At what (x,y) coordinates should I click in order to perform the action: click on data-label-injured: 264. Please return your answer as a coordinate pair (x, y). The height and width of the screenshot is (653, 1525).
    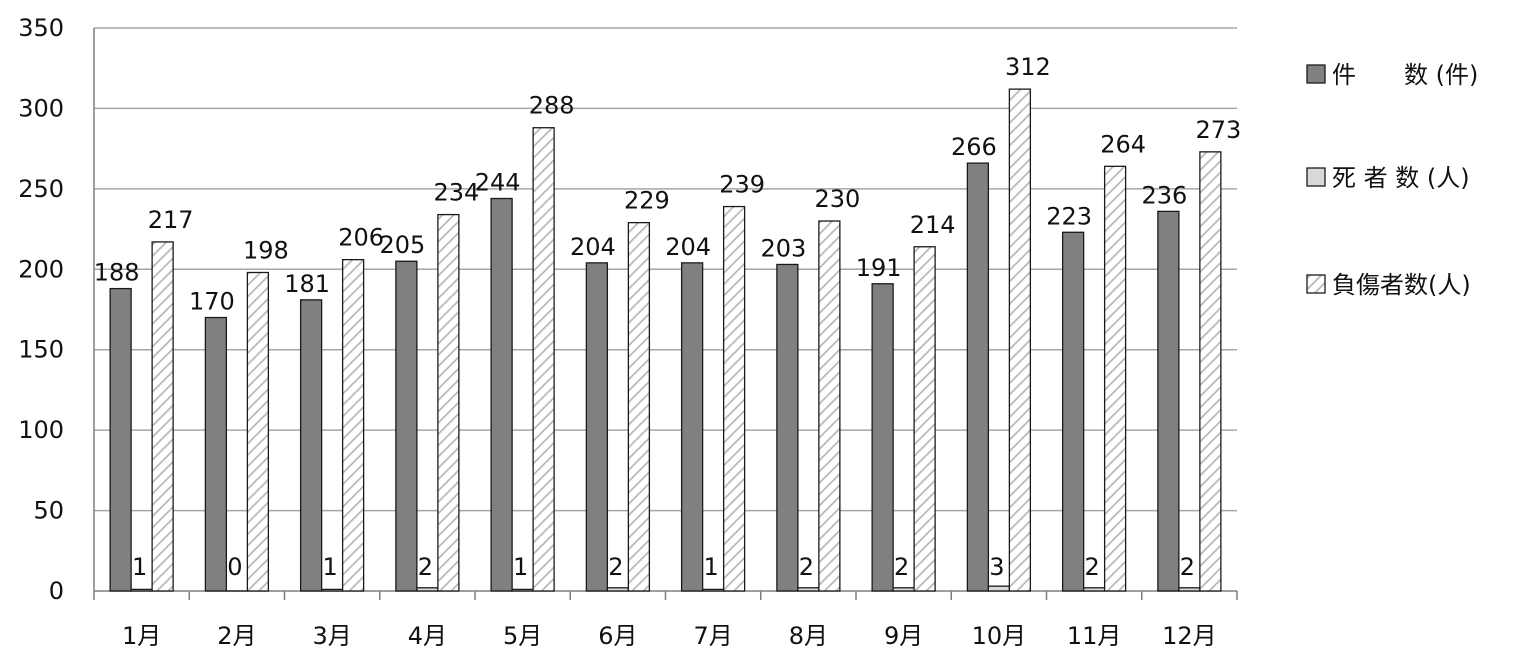
    Looking at the image, I should click on (1123, 144).